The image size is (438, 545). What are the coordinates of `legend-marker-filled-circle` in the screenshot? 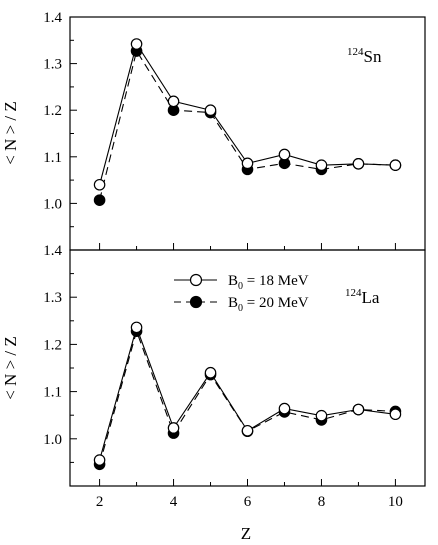 It's located at (196, 302).